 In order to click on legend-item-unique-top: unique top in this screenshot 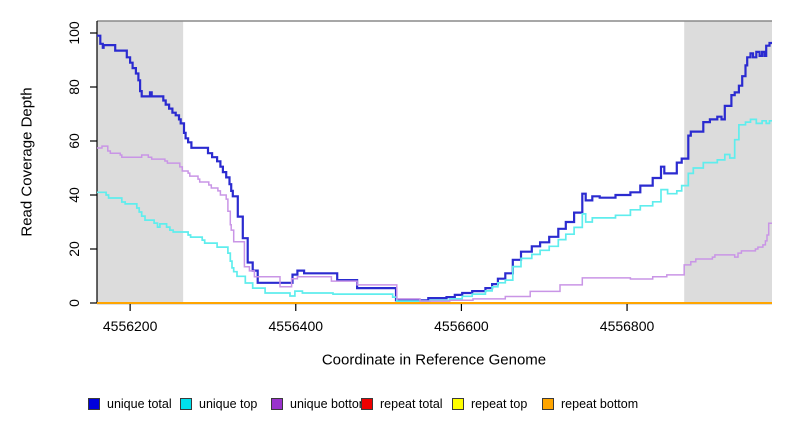, I will do `click(218, 404)`.